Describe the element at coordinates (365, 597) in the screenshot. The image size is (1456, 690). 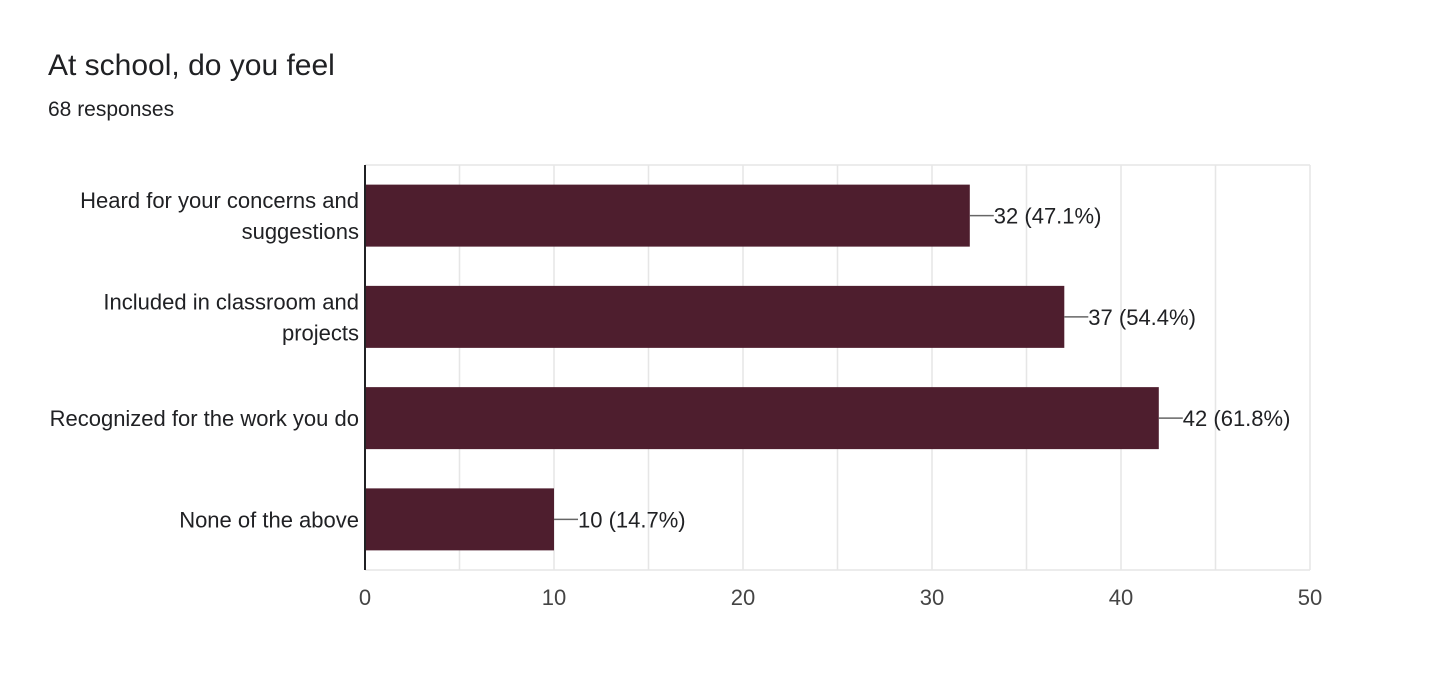
I see `x-tick-label-0: 0` at that location.